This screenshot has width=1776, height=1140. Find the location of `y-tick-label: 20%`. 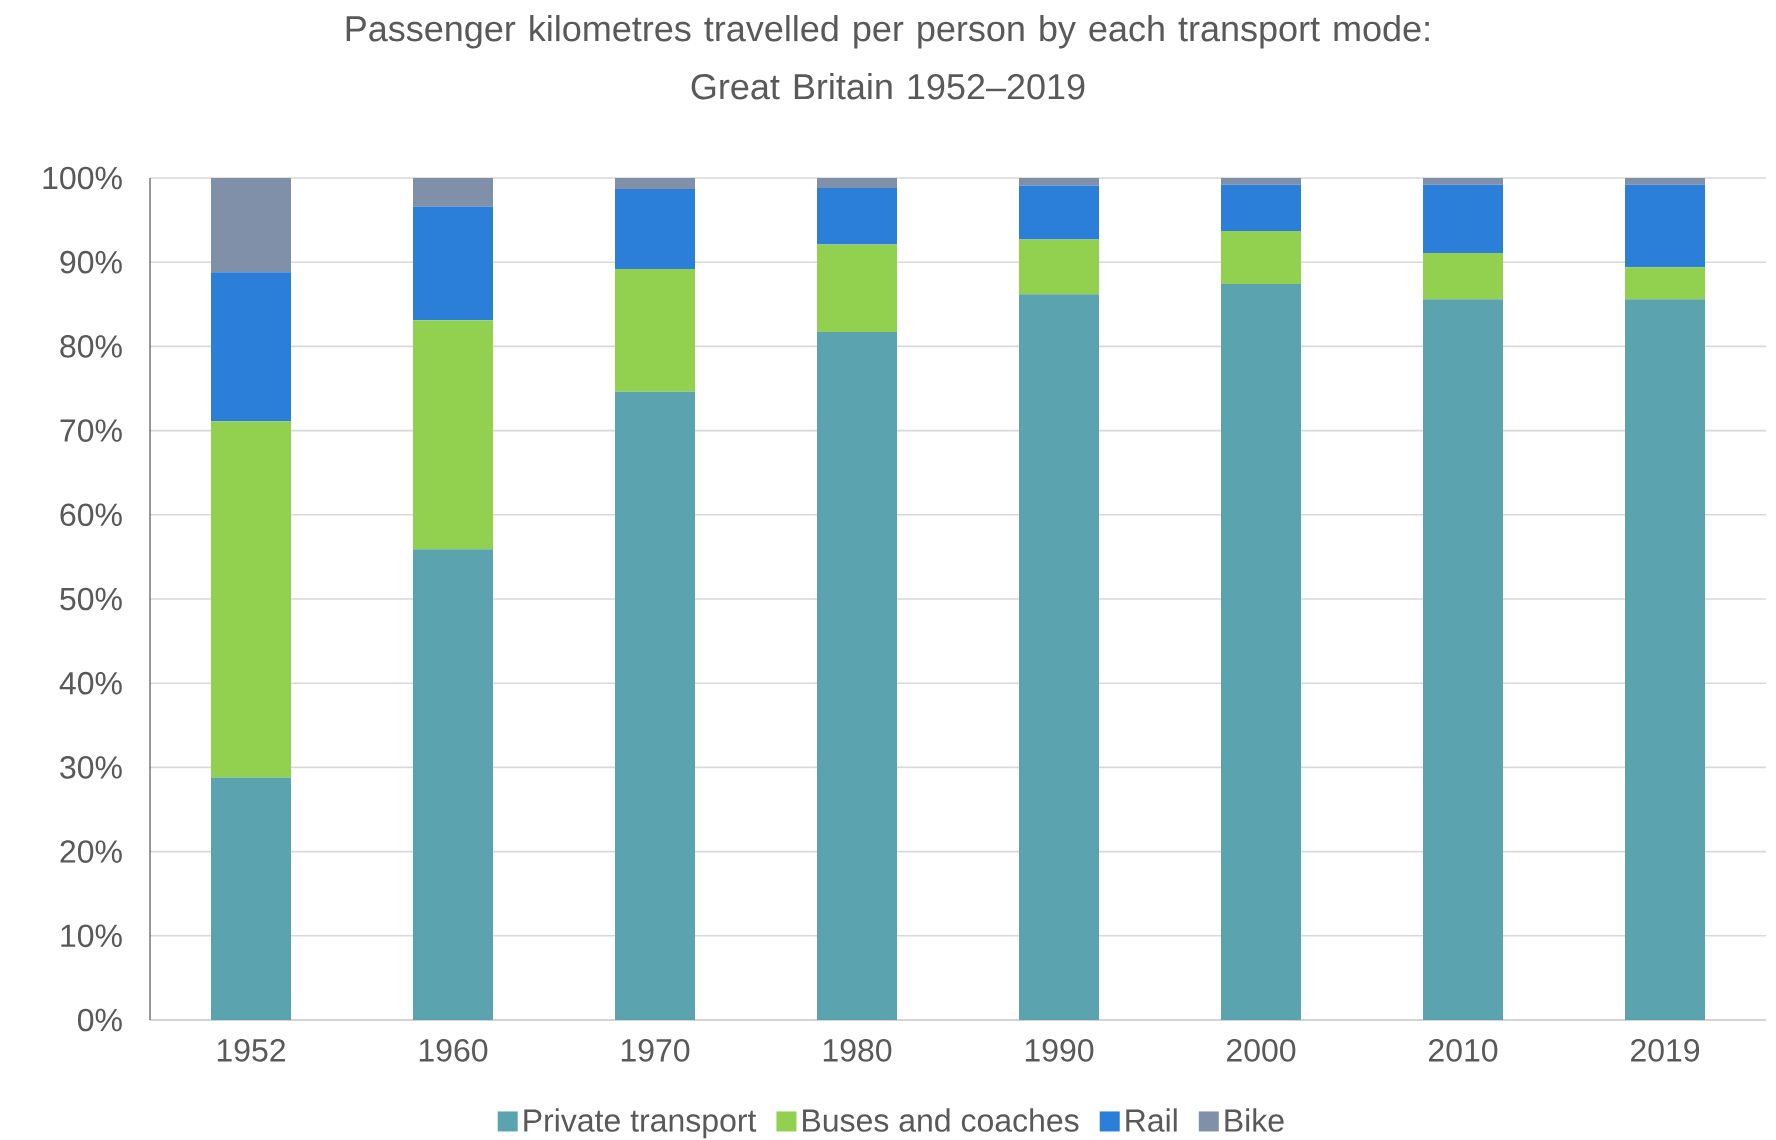

y-tick-label: 20% is located at coordinates (91, 851).